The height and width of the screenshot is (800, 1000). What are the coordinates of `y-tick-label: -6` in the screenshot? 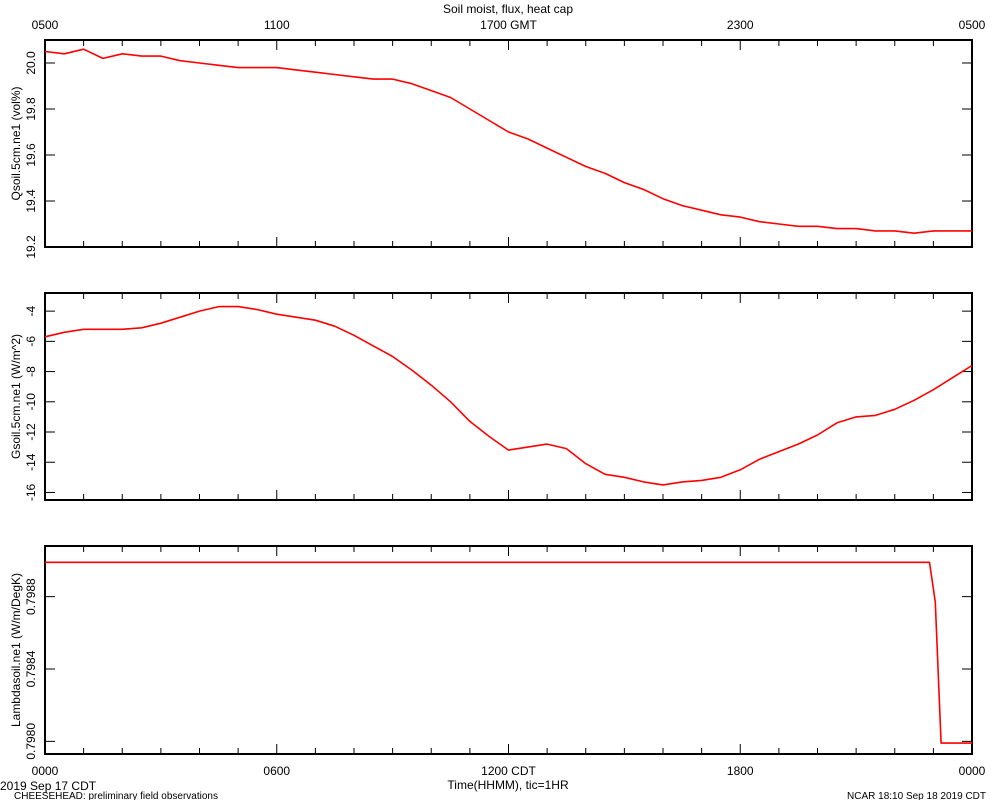 It's located at (31, 341).